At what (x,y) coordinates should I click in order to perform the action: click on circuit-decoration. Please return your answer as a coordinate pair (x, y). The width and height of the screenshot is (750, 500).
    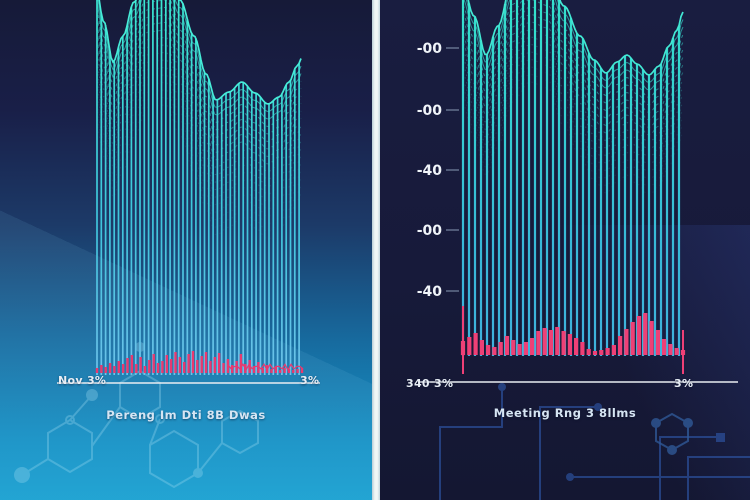
    Looking at the image, I should click on (594, 441).